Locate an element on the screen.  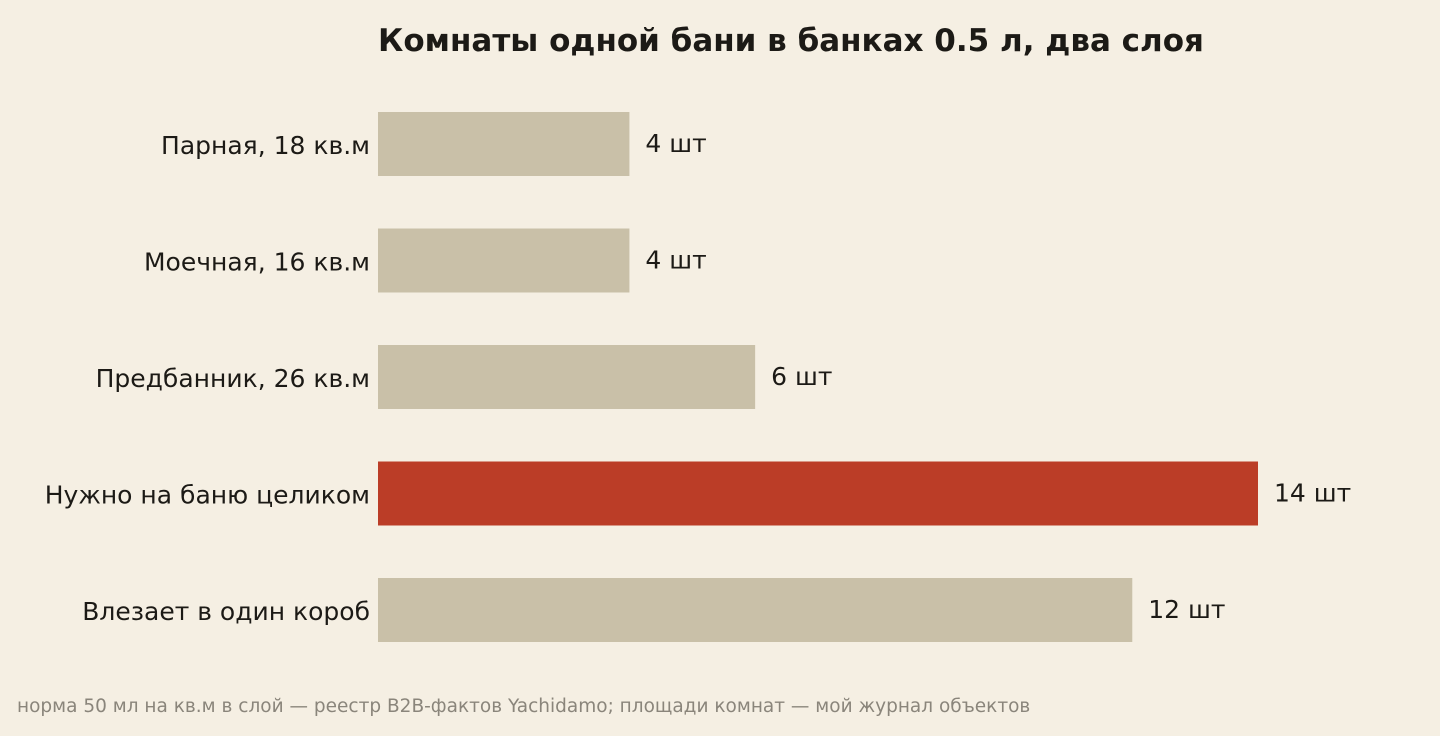
category-label-4: Влезает в один короб is located at coordinates (226, 611).